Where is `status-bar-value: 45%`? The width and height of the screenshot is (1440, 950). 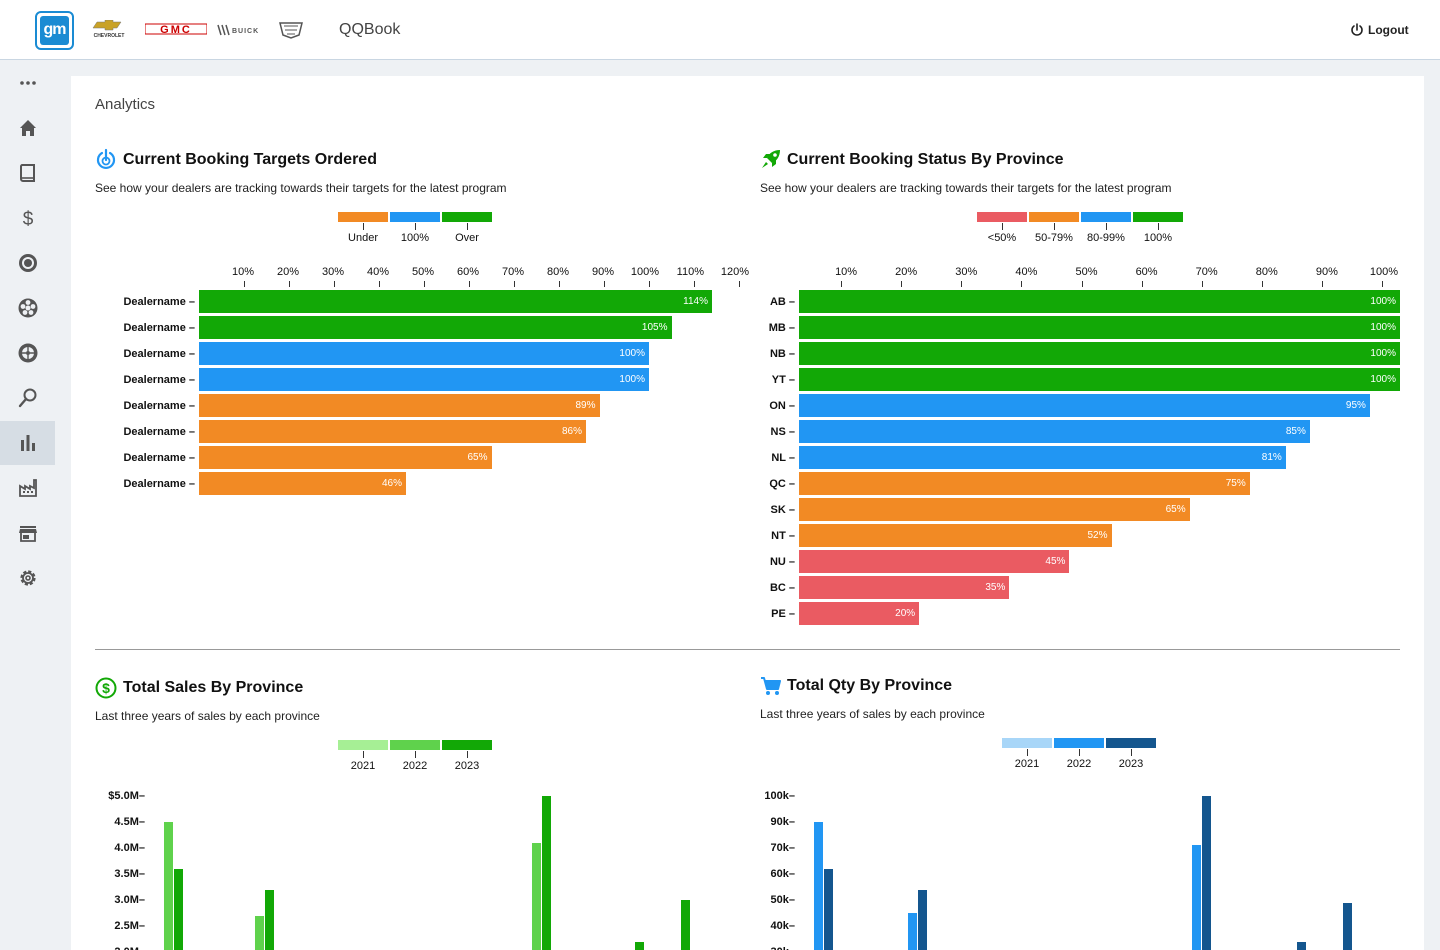 status-bar-value: 45% is located at coordinates (1055, 561).